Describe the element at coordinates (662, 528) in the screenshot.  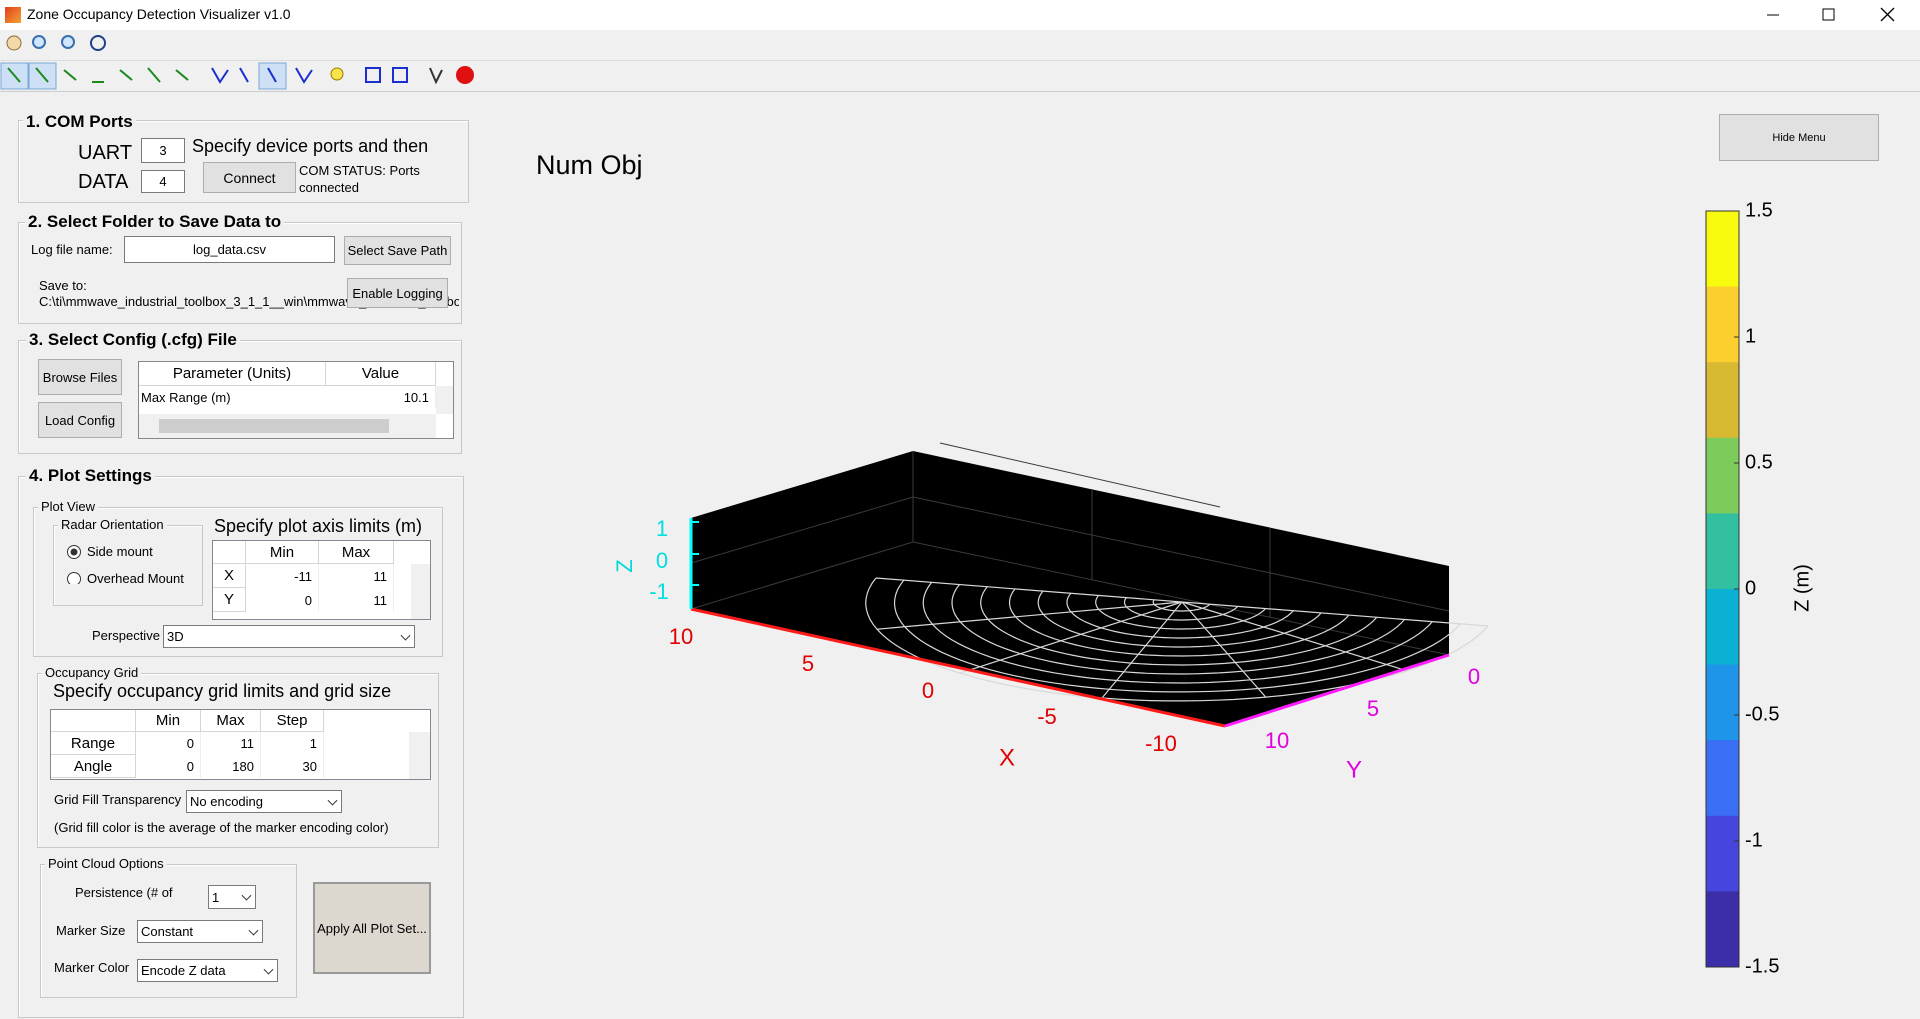
I see `z-tick-label: 1` at that location.